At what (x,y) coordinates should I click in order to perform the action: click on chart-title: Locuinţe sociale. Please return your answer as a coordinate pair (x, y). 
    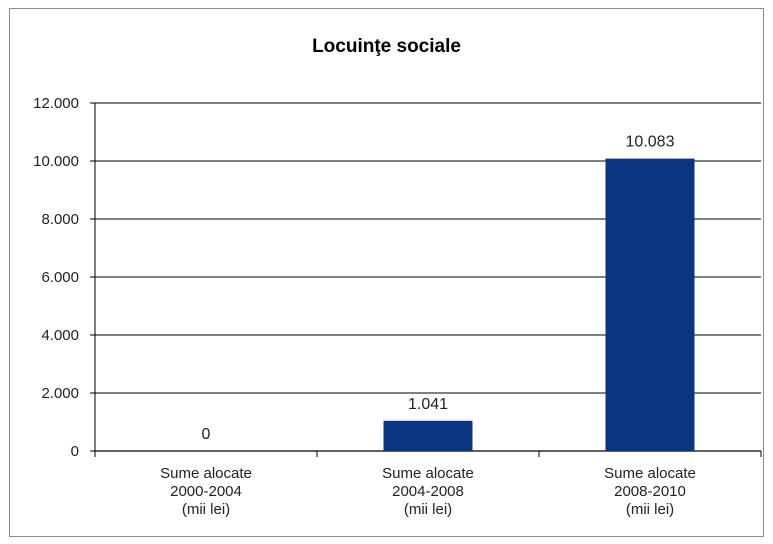
    Looking at the image, I should click on (386, 46).